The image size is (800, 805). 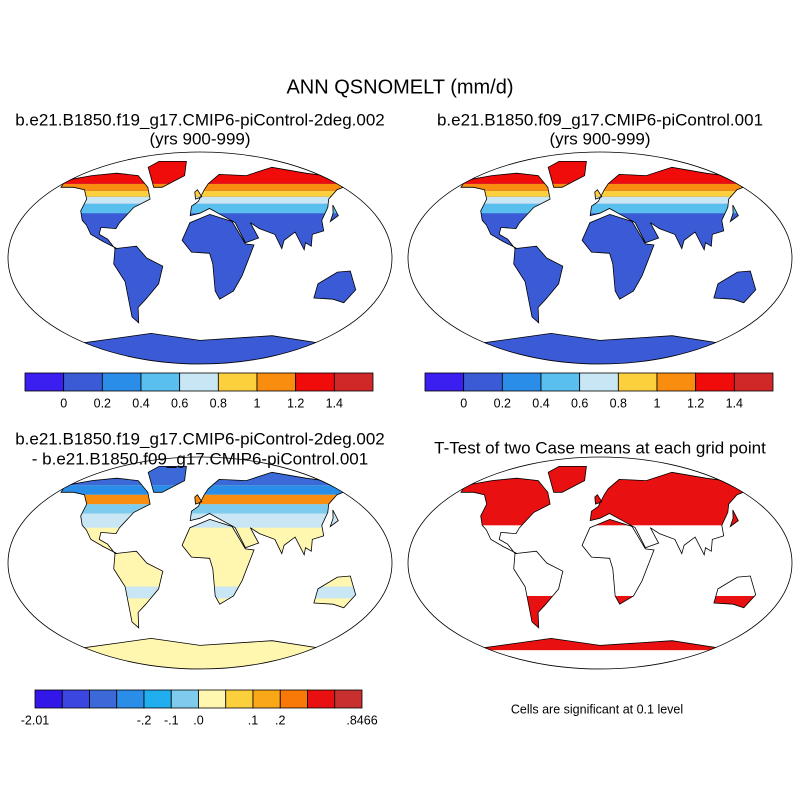 I want to click on colorbar-label: .8466, so click(x=361, y=720).